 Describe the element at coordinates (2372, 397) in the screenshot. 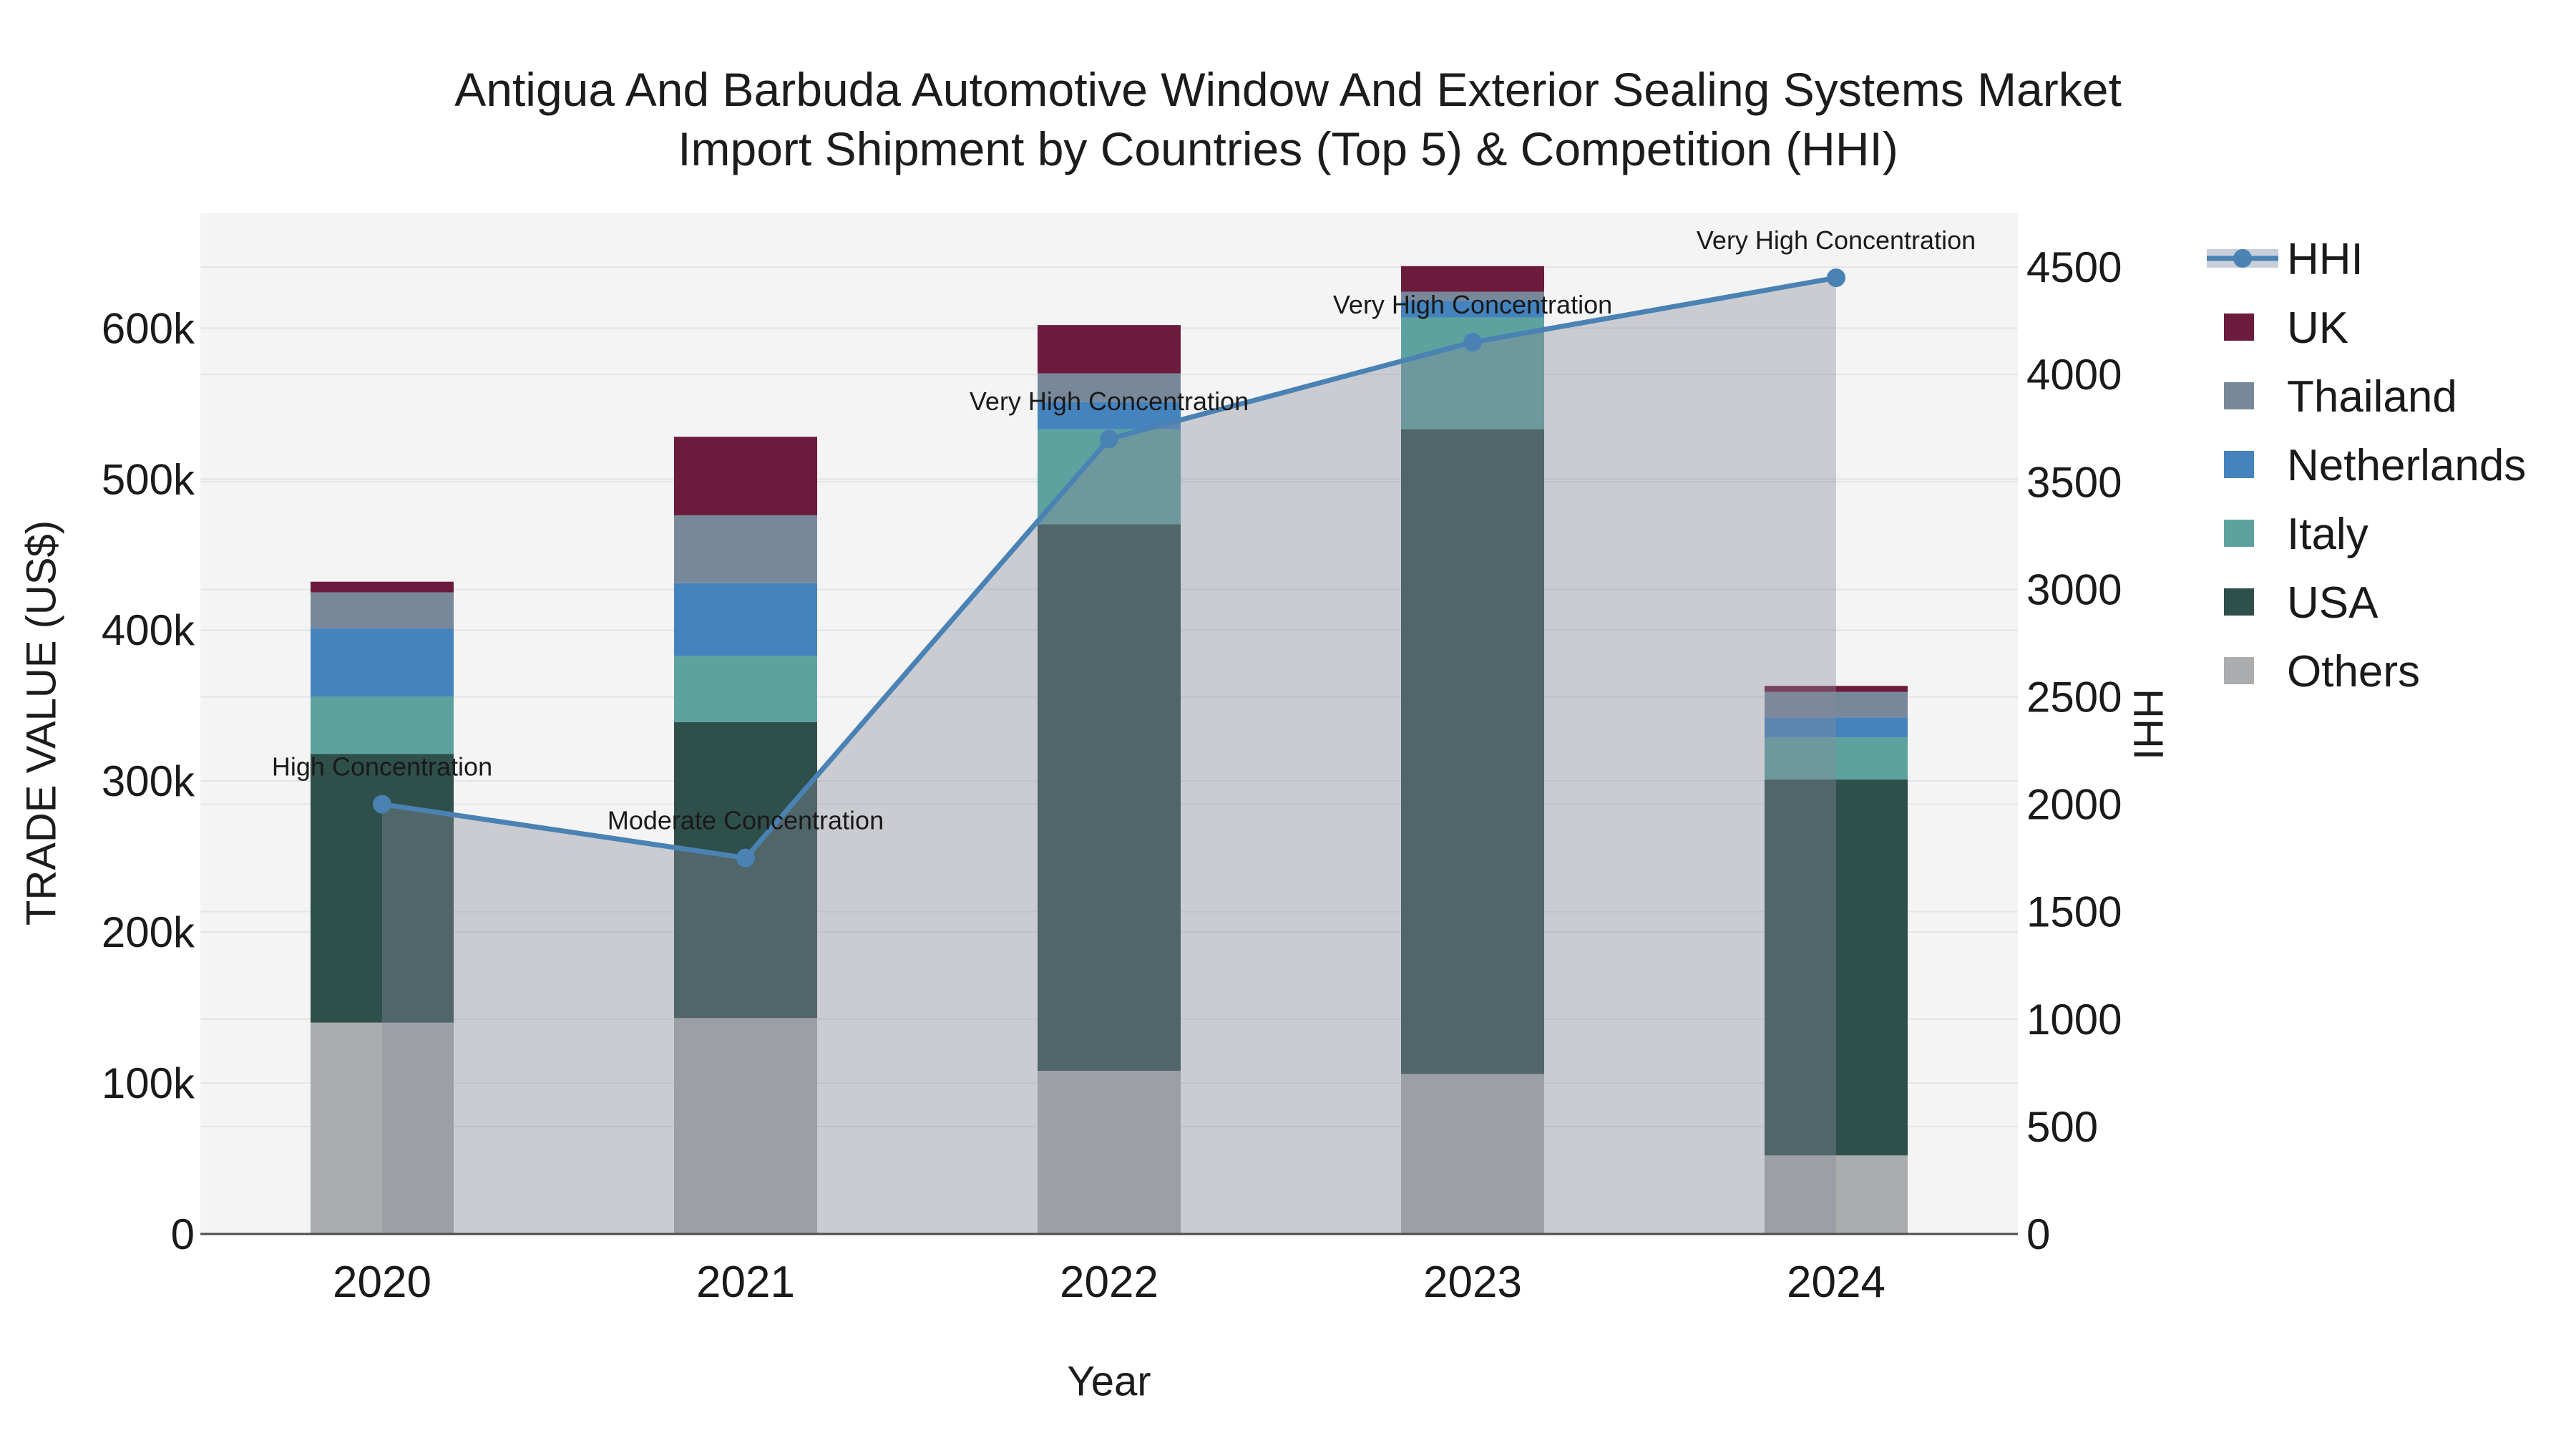

I see `legend-label-thailand: Thailand` at that location.